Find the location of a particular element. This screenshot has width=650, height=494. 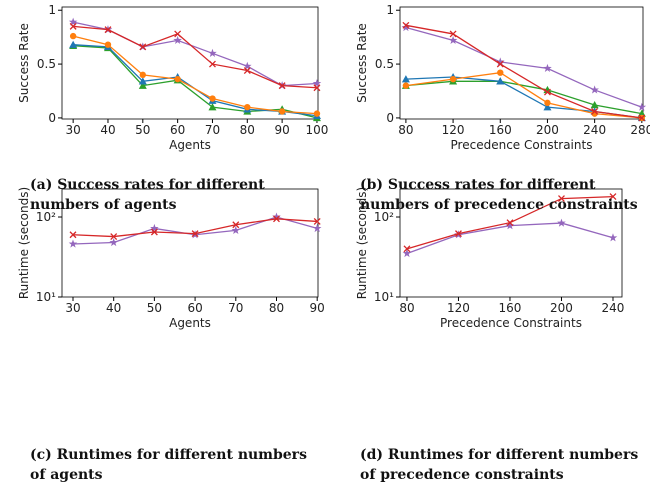

x-tick-label: 100 is located at coordinates (317, 130).